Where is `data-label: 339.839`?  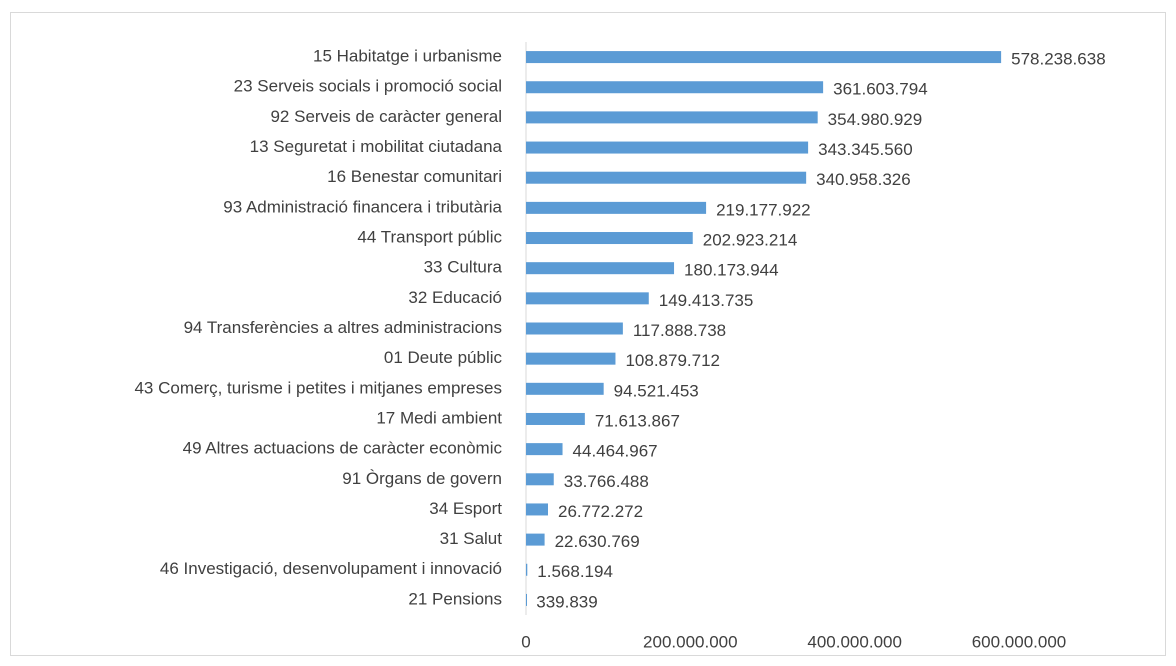
data-label: 339.839 is located at coordinates (566, 601).